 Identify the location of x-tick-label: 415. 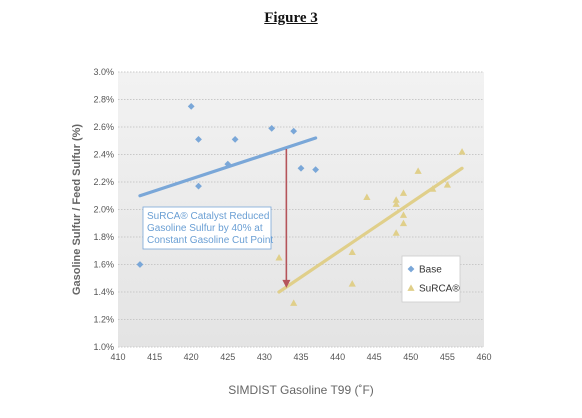
(154, 357).